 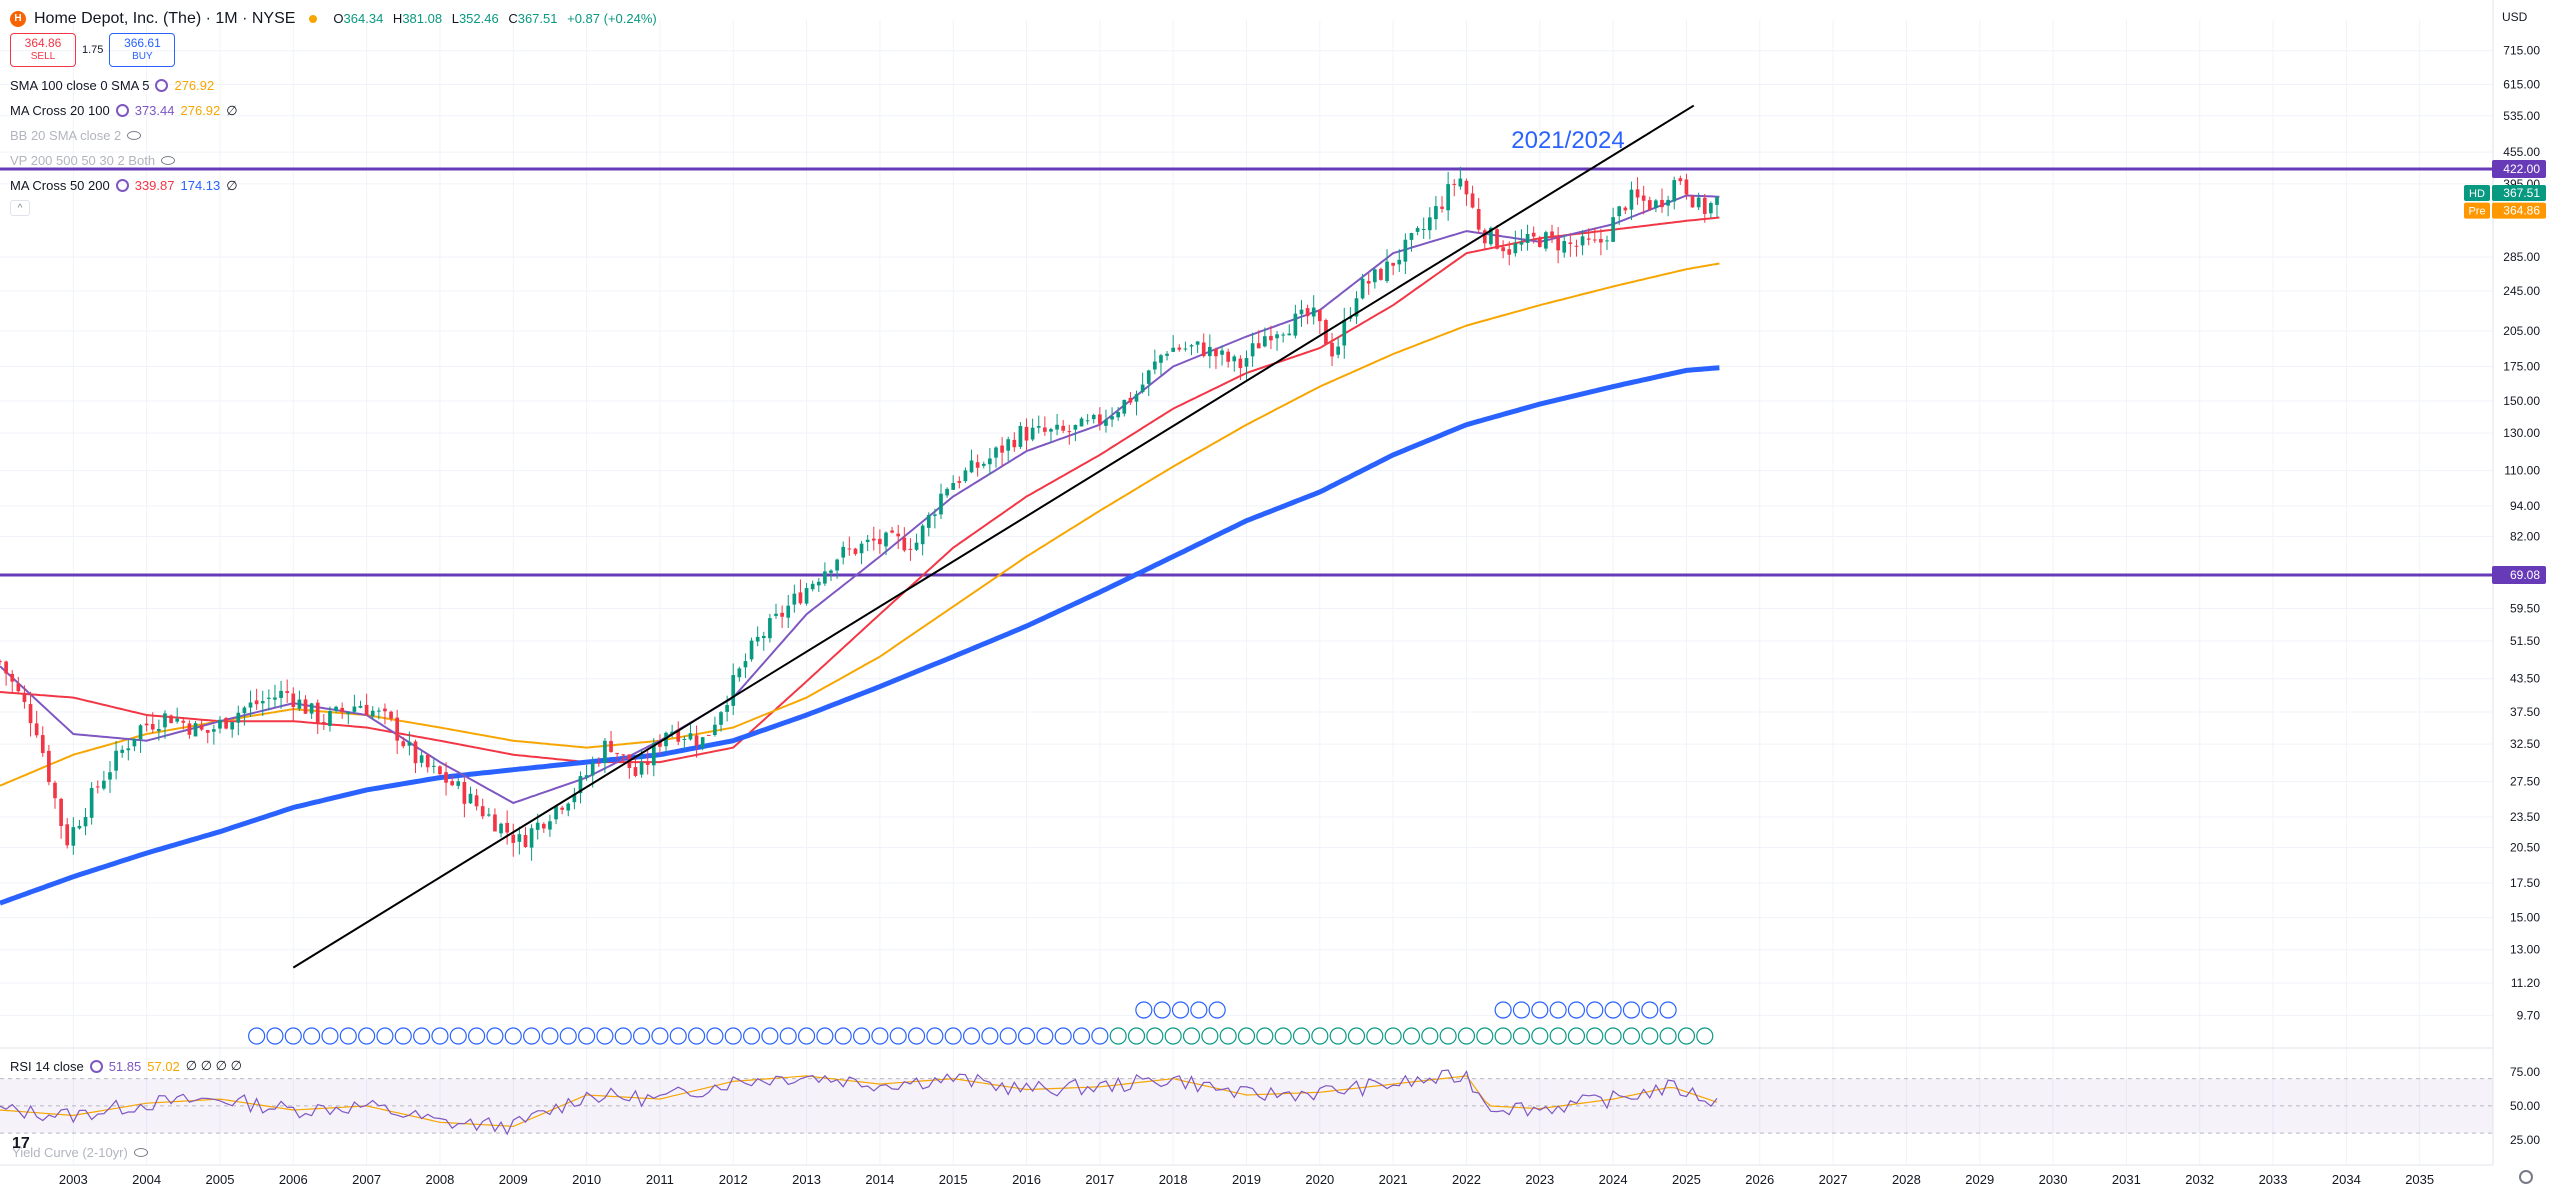 I want to click on time-tick-label: 2005, so click(x=220, y=1179).